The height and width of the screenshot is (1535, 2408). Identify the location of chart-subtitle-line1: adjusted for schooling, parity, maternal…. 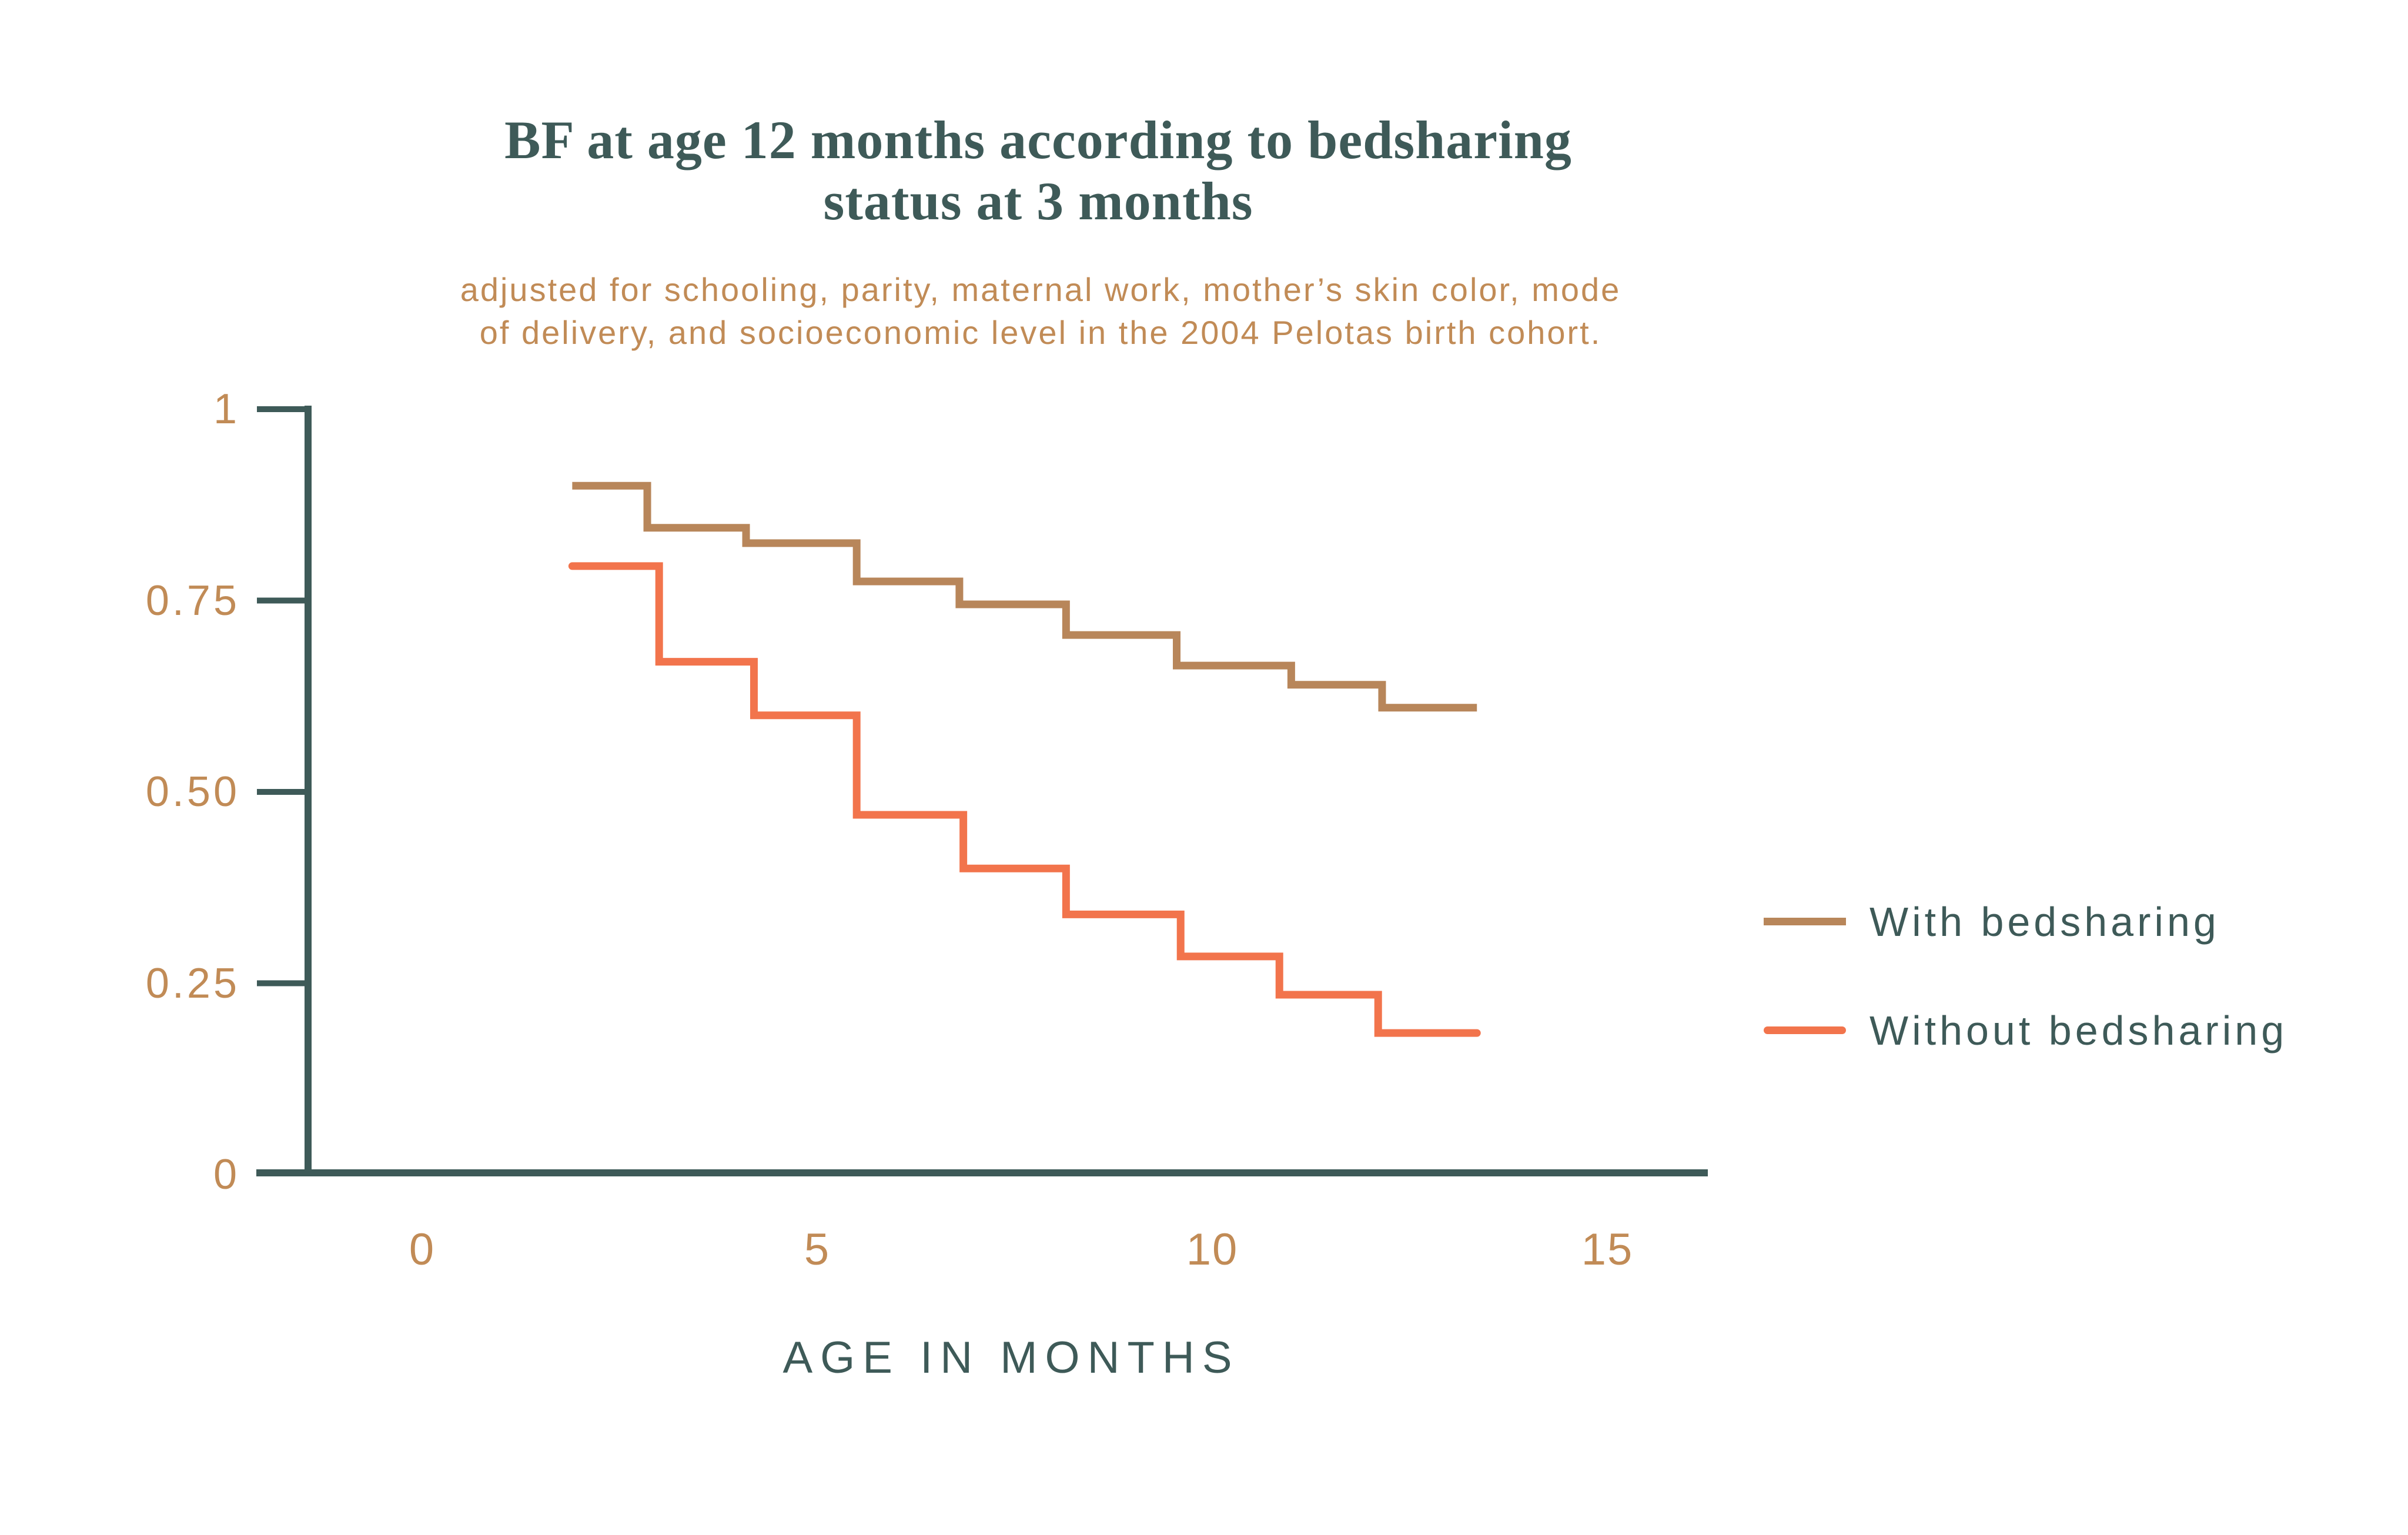
(1040, 289).